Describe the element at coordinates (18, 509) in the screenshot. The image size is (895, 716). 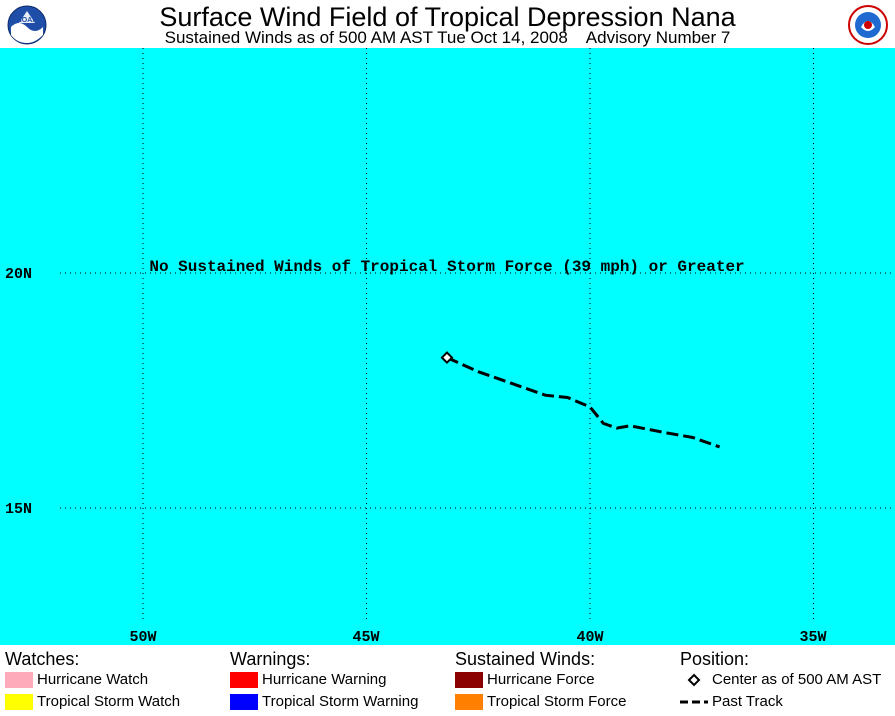
I see `lat-label-15n: 15N` at that location.